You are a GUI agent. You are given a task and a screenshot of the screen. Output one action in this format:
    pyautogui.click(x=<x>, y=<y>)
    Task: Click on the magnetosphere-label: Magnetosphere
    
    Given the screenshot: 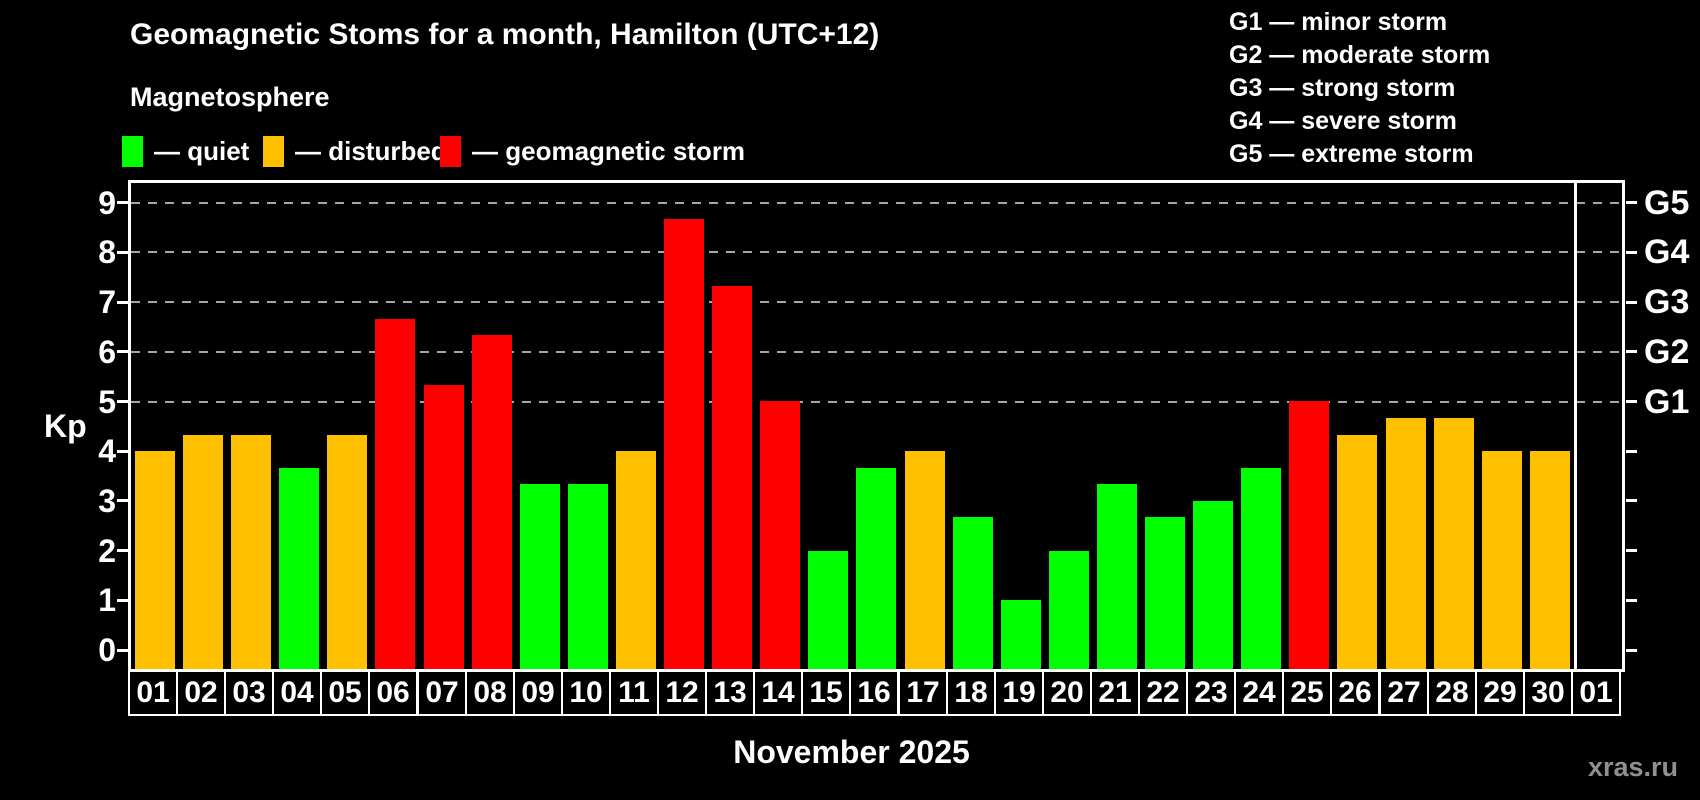 What is the action you would take?
    pyautogui.click(x=230, y=97)
    